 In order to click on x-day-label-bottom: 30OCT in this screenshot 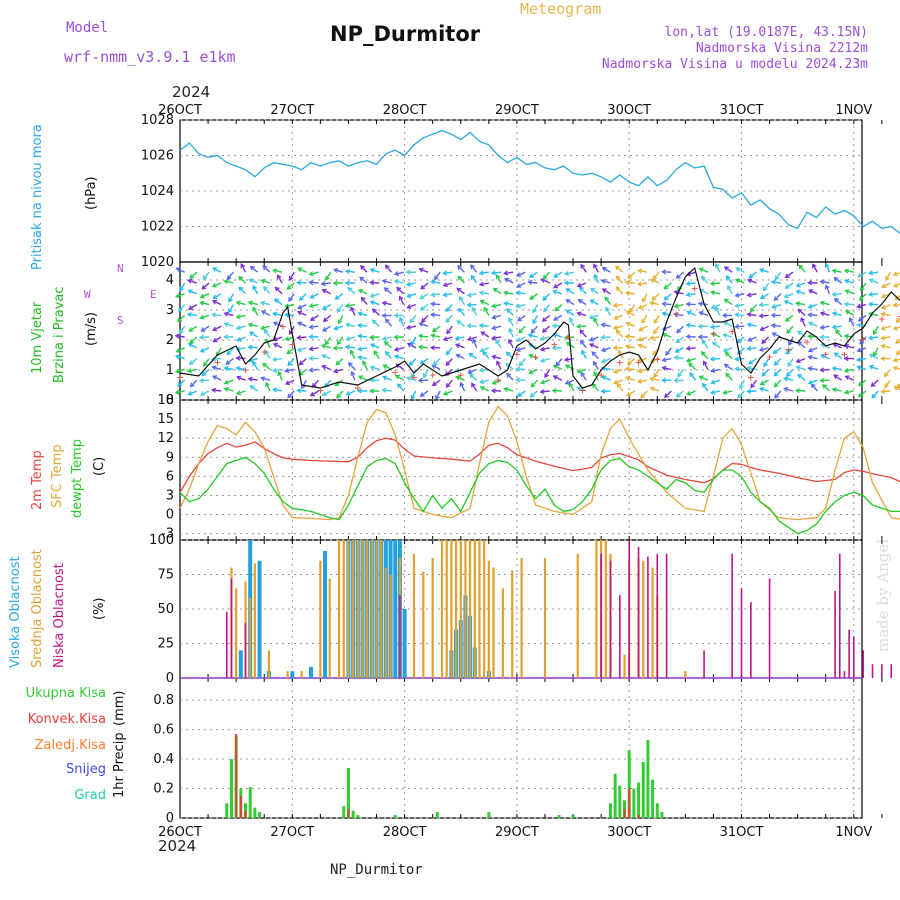, I will do `click(629, 832)`.